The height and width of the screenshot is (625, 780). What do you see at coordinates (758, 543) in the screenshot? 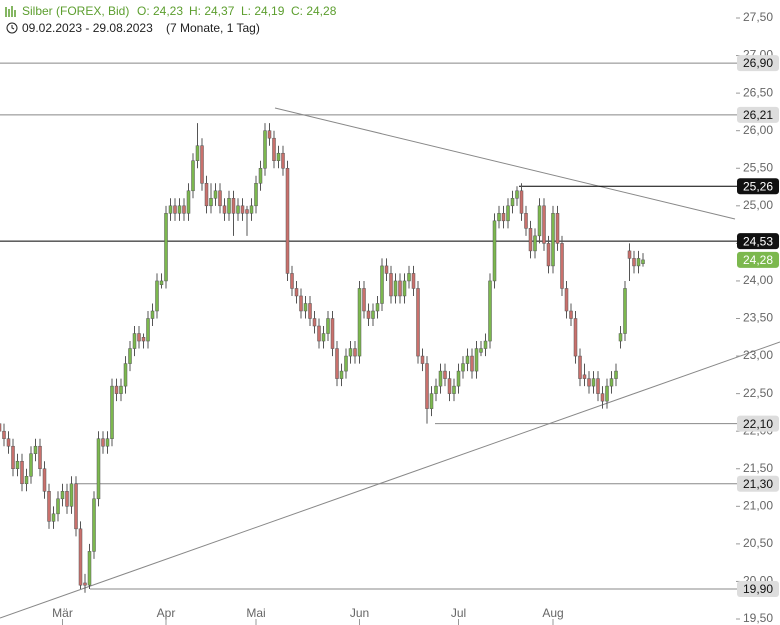
I see `y-tick-label: 20,50` at bounding box center [758, 543].